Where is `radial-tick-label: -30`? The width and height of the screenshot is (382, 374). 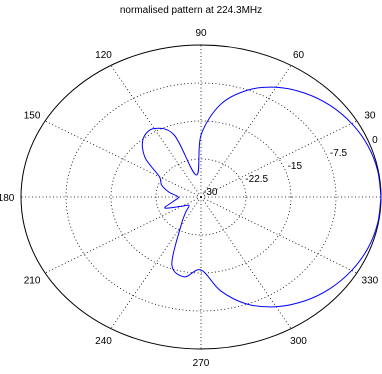 radial-tick-label: -30 is located at coordinates (210, 192).